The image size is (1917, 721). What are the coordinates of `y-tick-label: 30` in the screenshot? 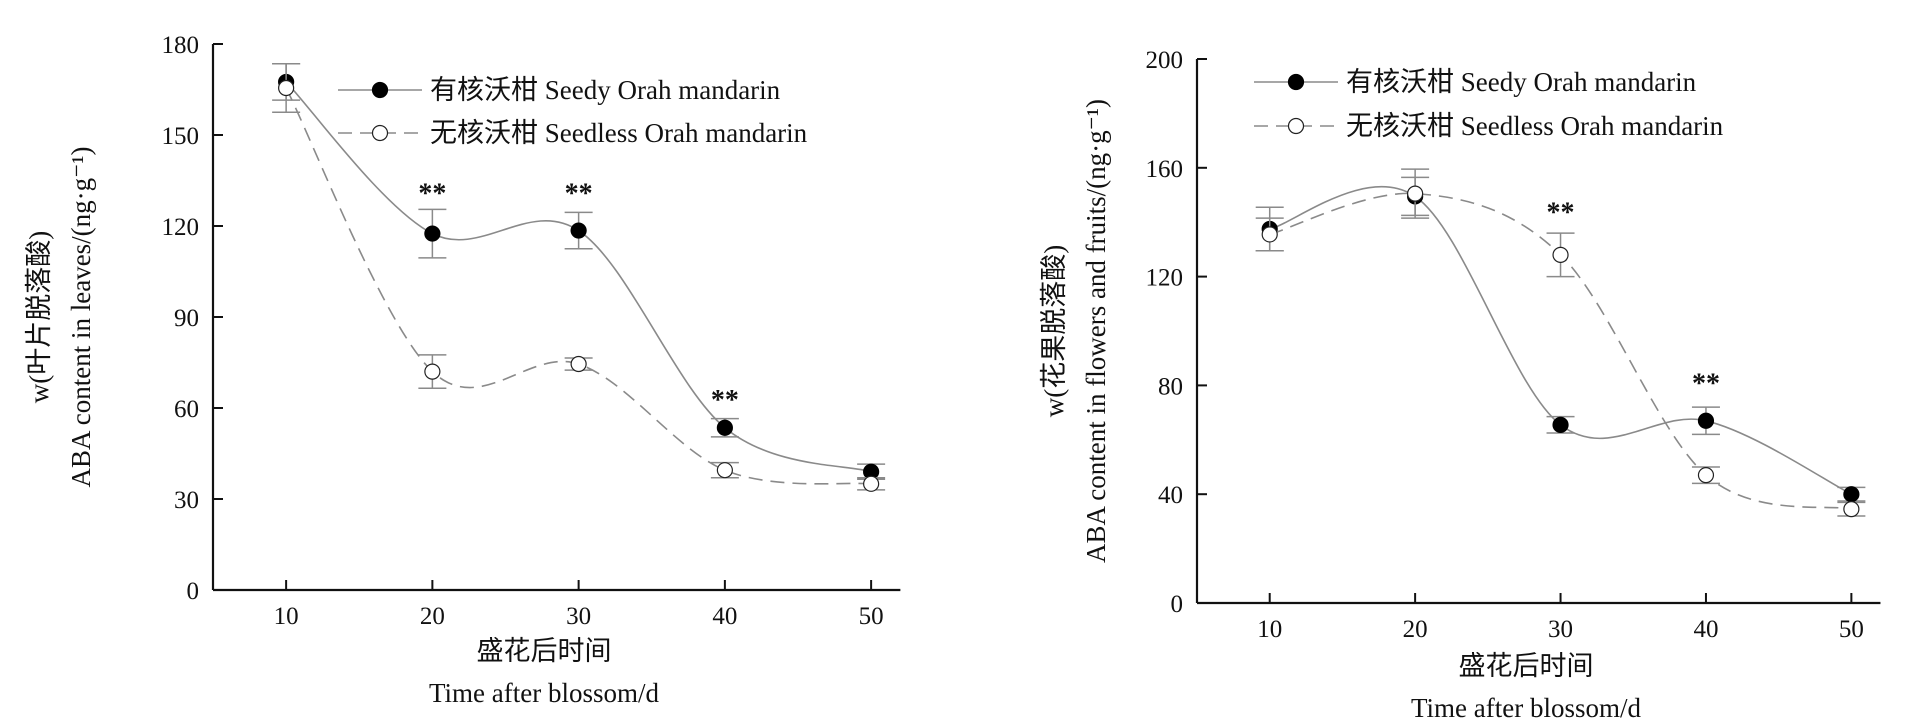 It's located at (186, 500).